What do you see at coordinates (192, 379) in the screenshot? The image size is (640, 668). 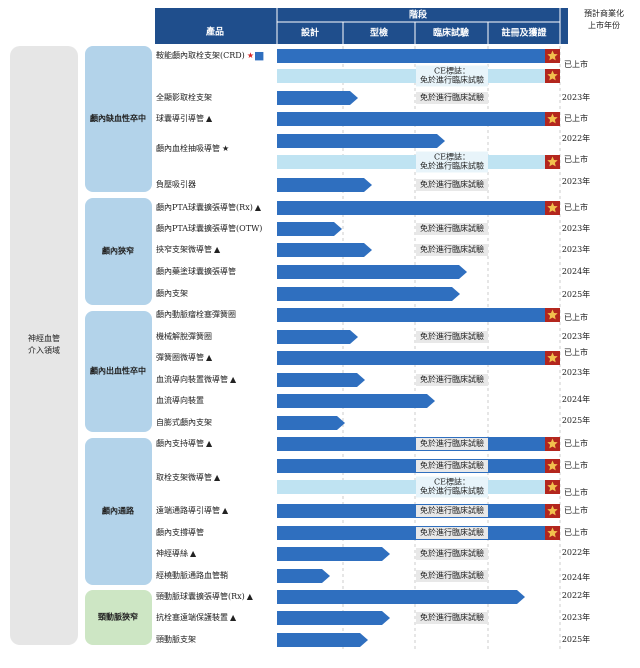 I see `product-name: 血流導向裝置微導管` at bounding box center [192, 379].